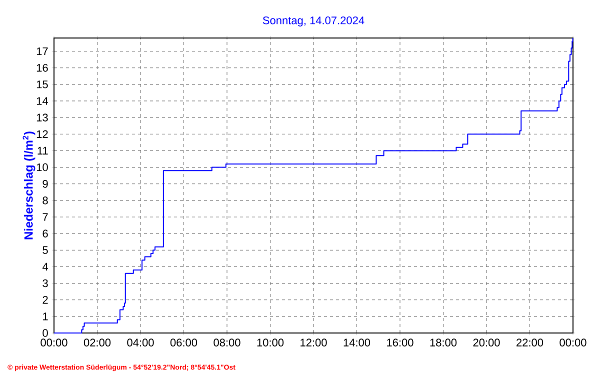  Describe the element at coordinates (45, 217) in the screenshot. I see `y-tick-label: 7` at that location.